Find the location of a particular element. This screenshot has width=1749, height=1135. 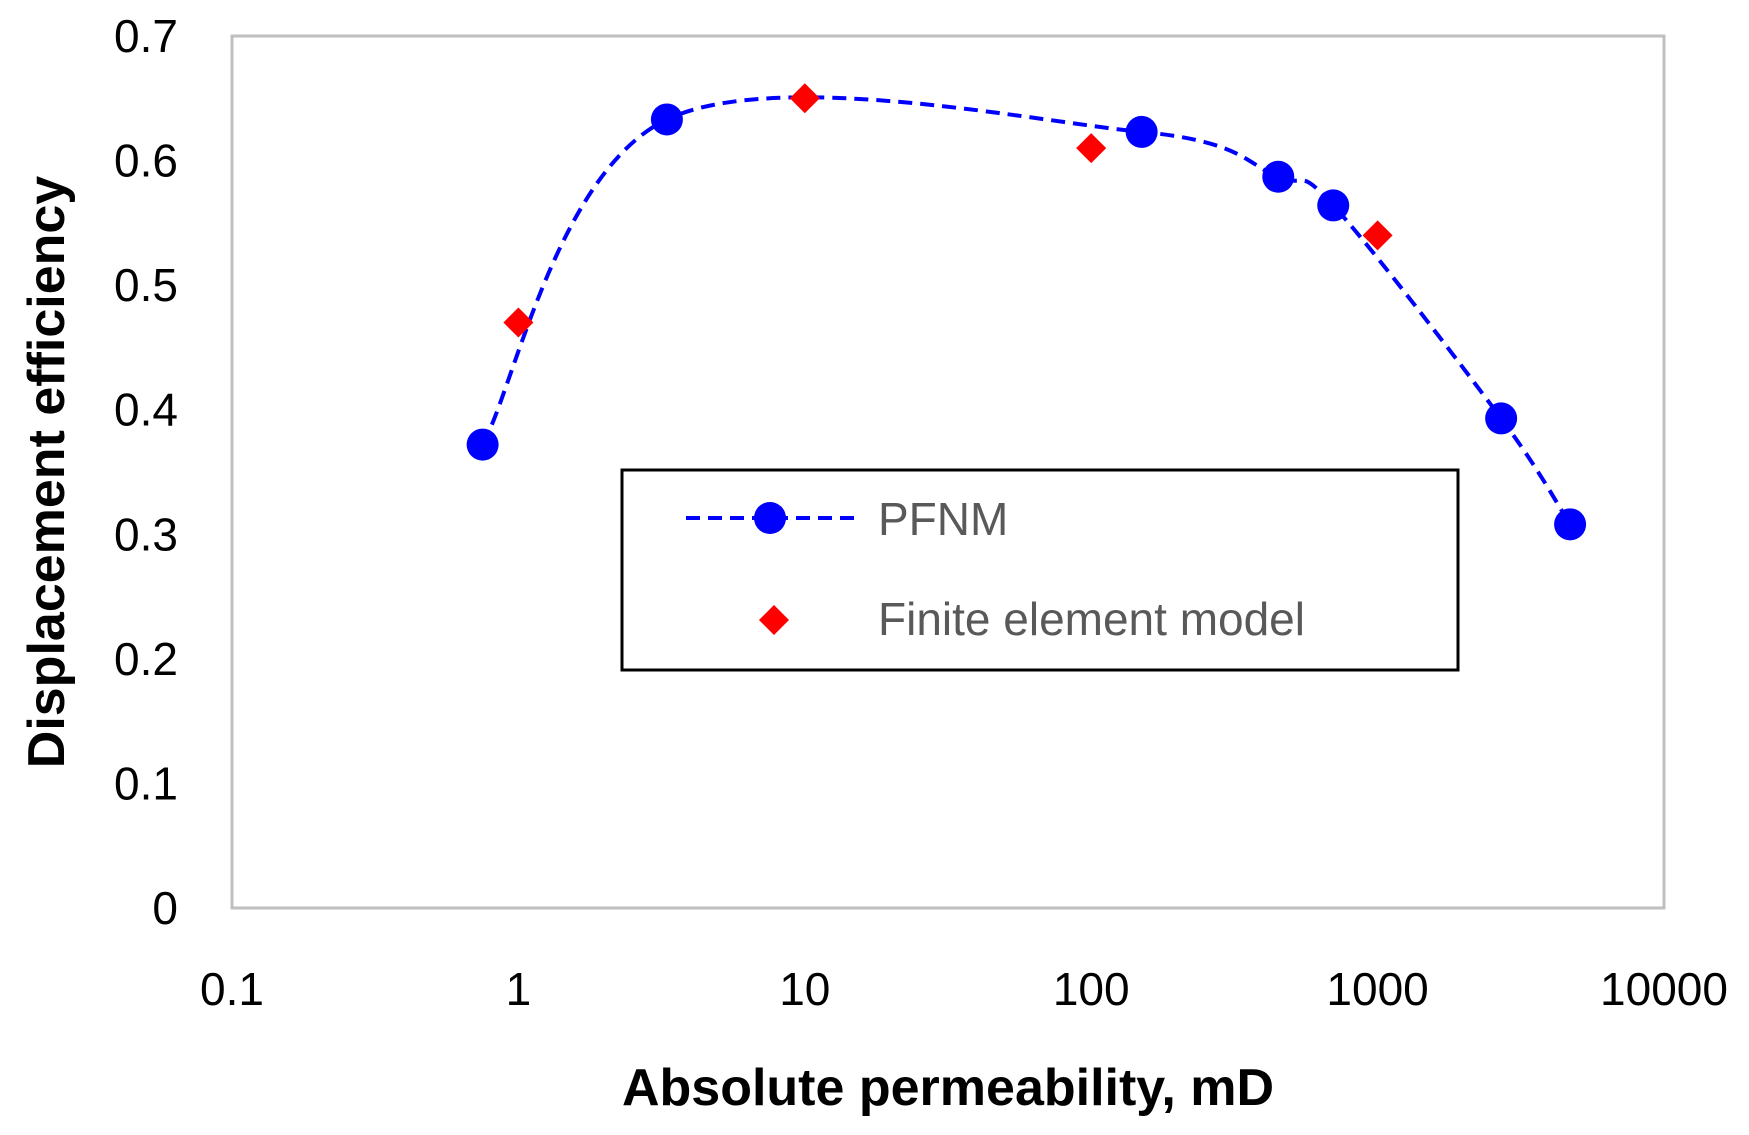

y-tick-label: 0.3 is located at coordinates (146, 534).